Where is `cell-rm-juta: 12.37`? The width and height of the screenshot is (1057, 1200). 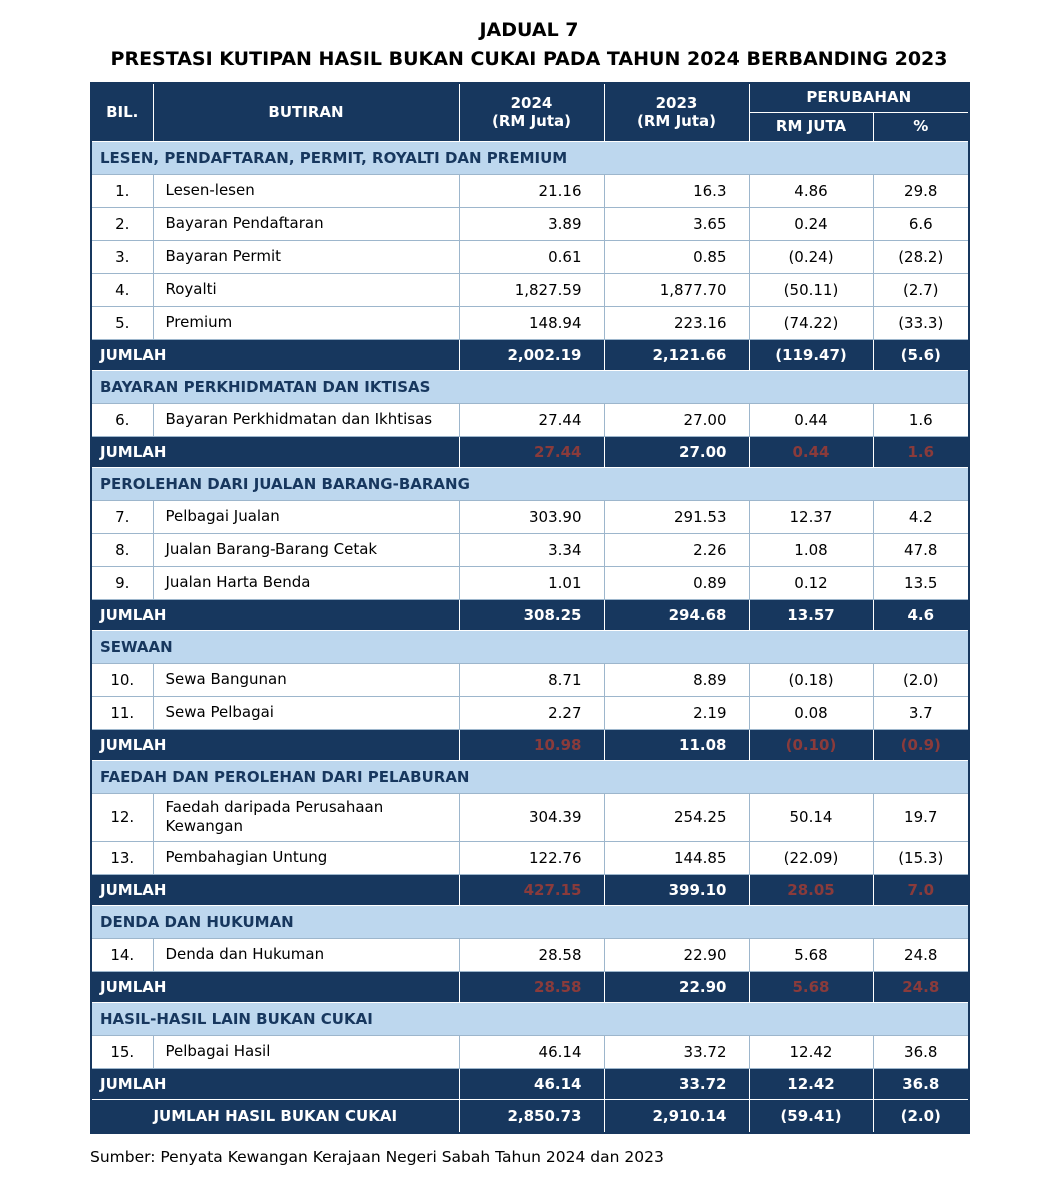 cell-rm-juta: 12.37 is located at coordinates (811, 516).